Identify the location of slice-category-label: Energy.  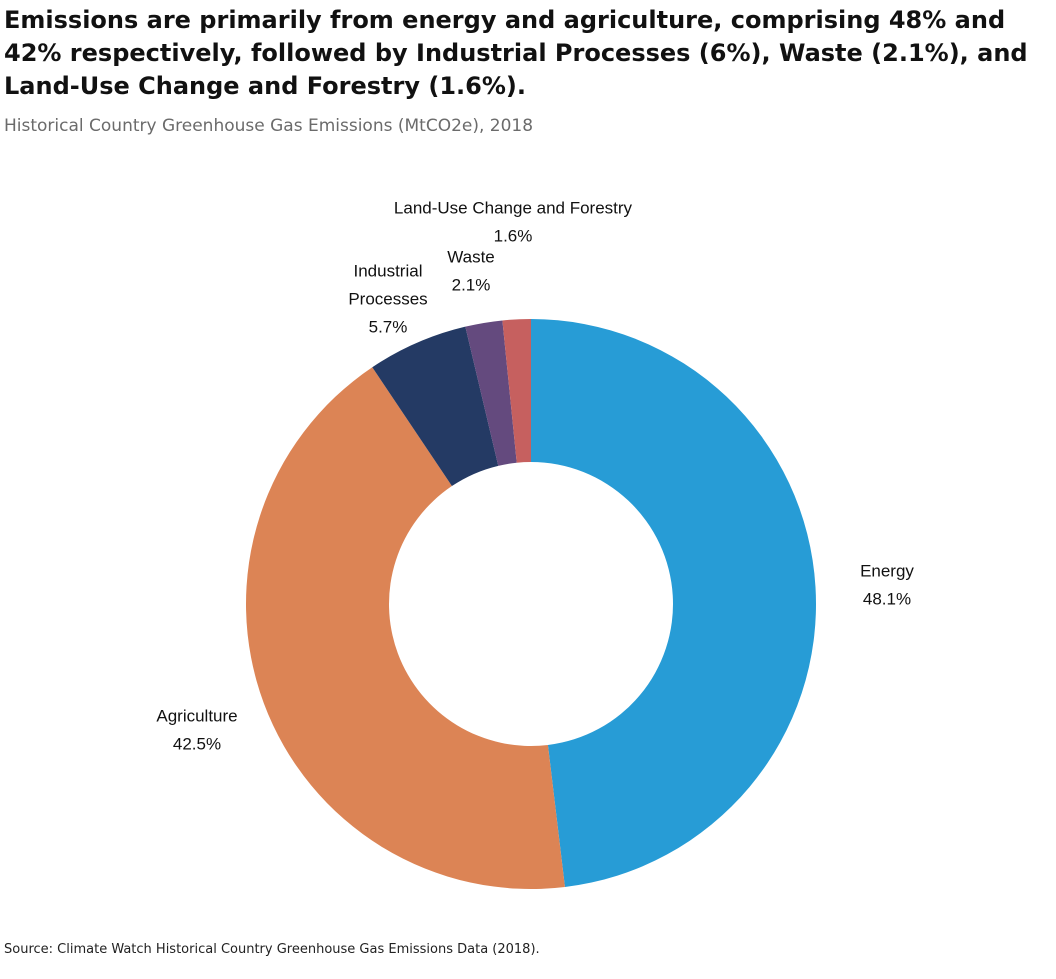
(887, 570).